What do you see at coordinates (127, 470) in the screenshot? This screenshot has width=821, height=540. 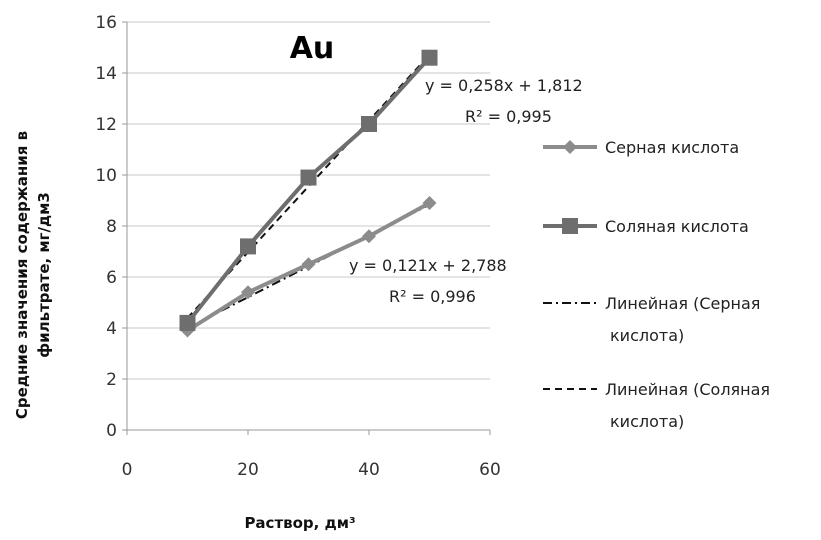 I see `x-tick-label-0: 0` at bounding box center [127, 470].